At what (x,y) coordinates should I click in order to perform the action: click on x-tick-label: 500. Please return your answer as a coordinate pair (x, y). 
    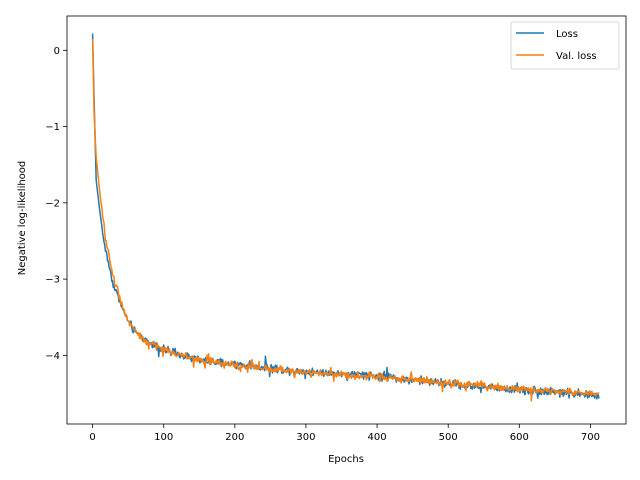
    Looking at the image, I should click on (448, 437).